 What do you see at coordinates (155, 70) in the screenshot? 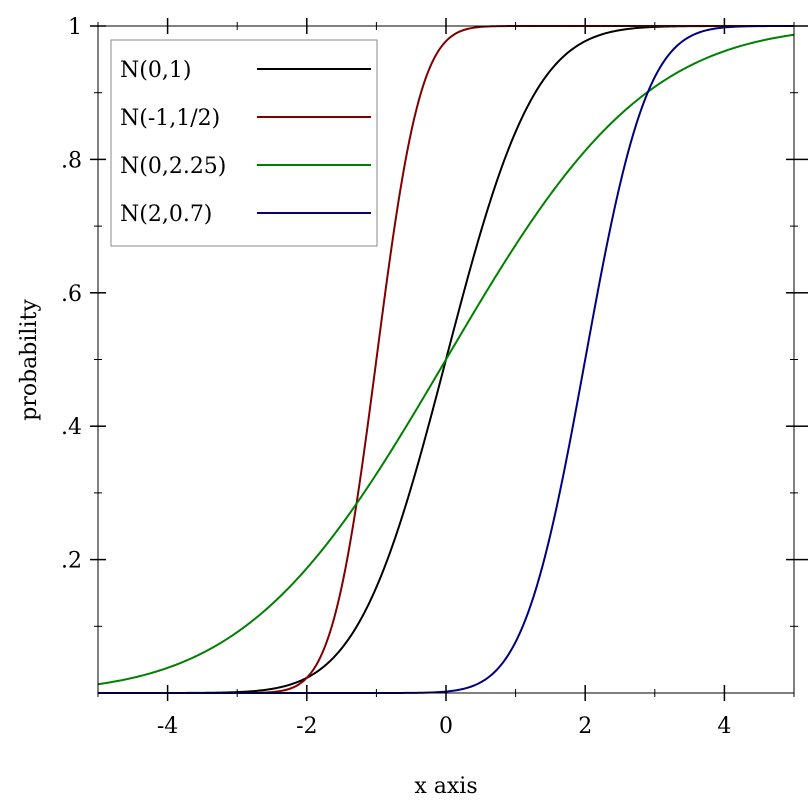
I see `legend-label: N(0,1)` at bounding box center [155, 70].